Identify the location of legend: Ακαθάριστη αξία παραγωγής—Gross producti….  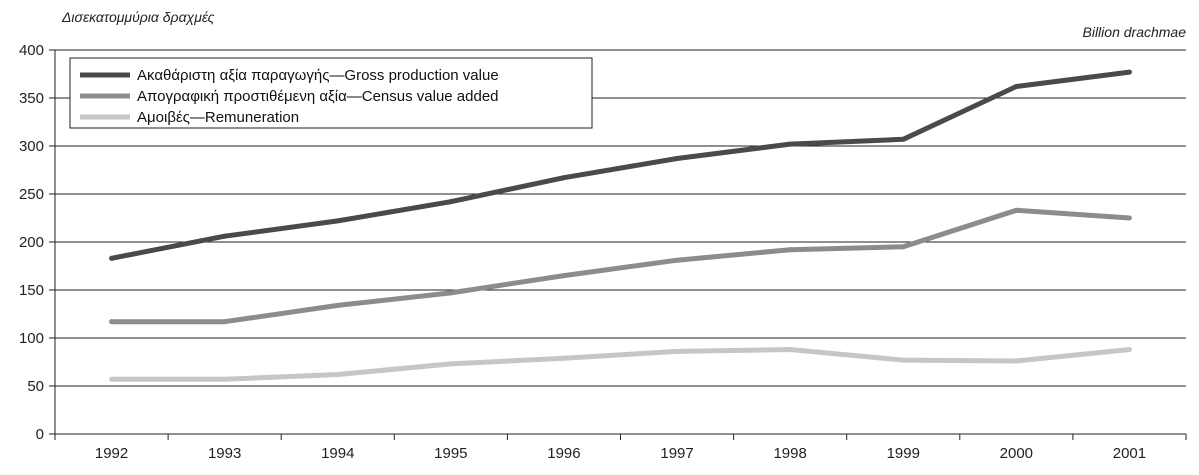
(331, 93).